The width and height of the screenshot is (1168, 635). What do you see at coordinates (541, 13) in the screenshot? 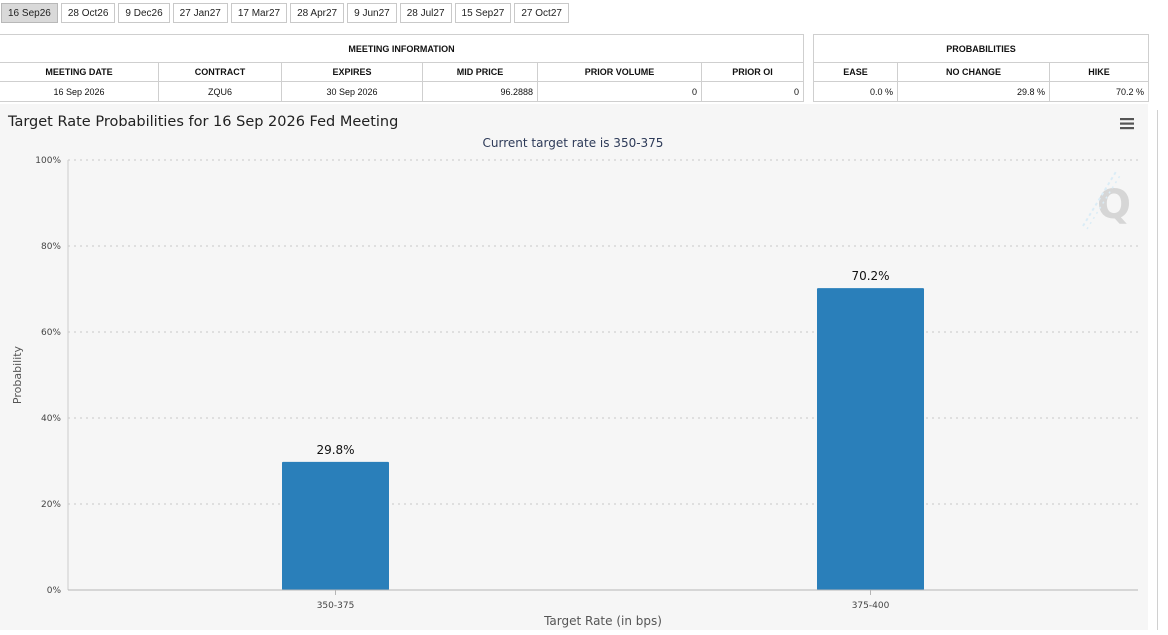
I see `tab-meeting-9: 27 Oct27` at bounding box center [541, 13].